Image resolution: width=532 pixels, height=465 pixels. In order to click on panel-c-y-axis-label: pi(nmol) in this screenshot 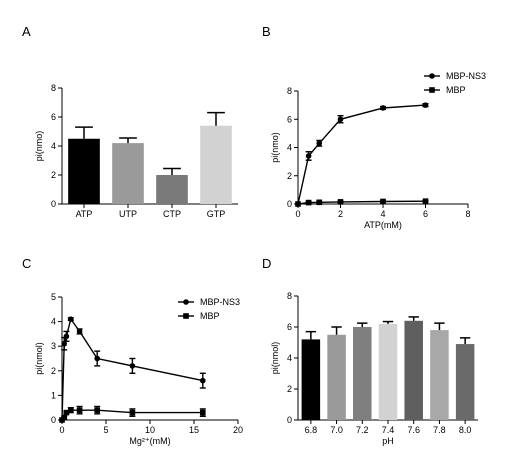, I will do `click(39, 358)`.